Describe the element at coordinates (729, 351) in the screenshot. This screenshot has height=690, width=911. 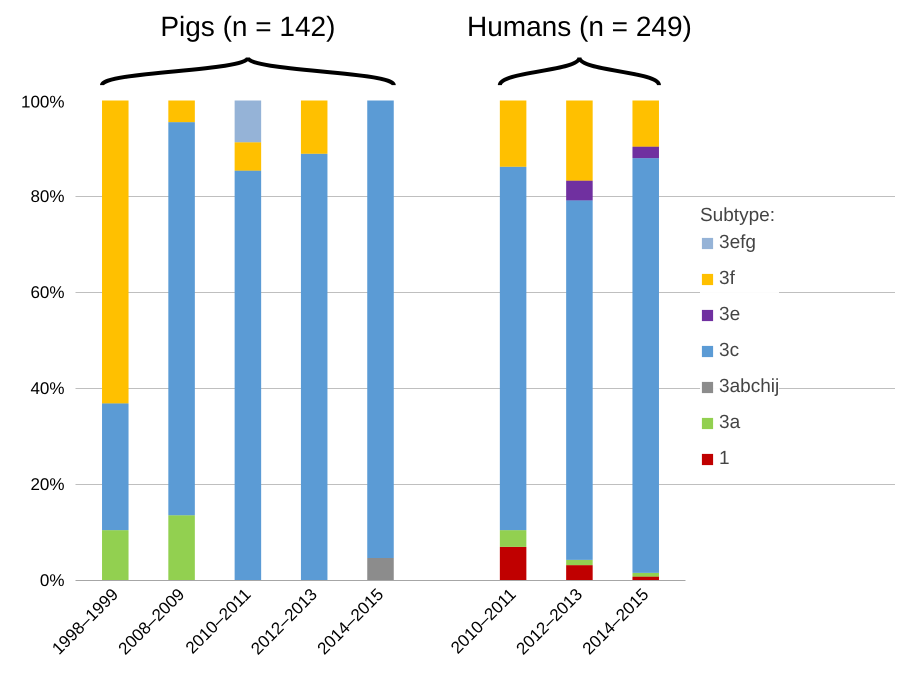
I see `legend-label: 3c` at that location.